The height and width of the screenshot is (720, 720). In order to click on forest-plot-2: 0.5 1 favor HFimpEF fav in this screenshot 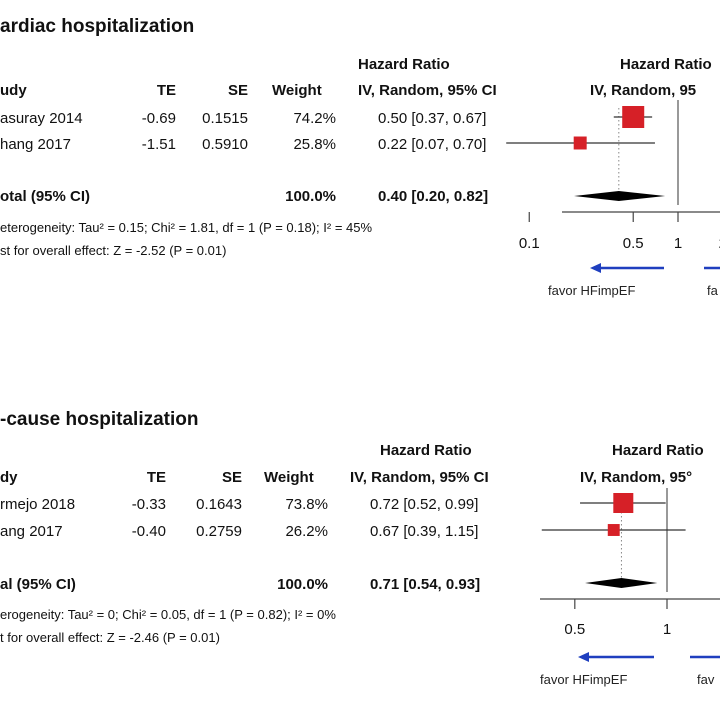, I will do `click(630, 587)`.